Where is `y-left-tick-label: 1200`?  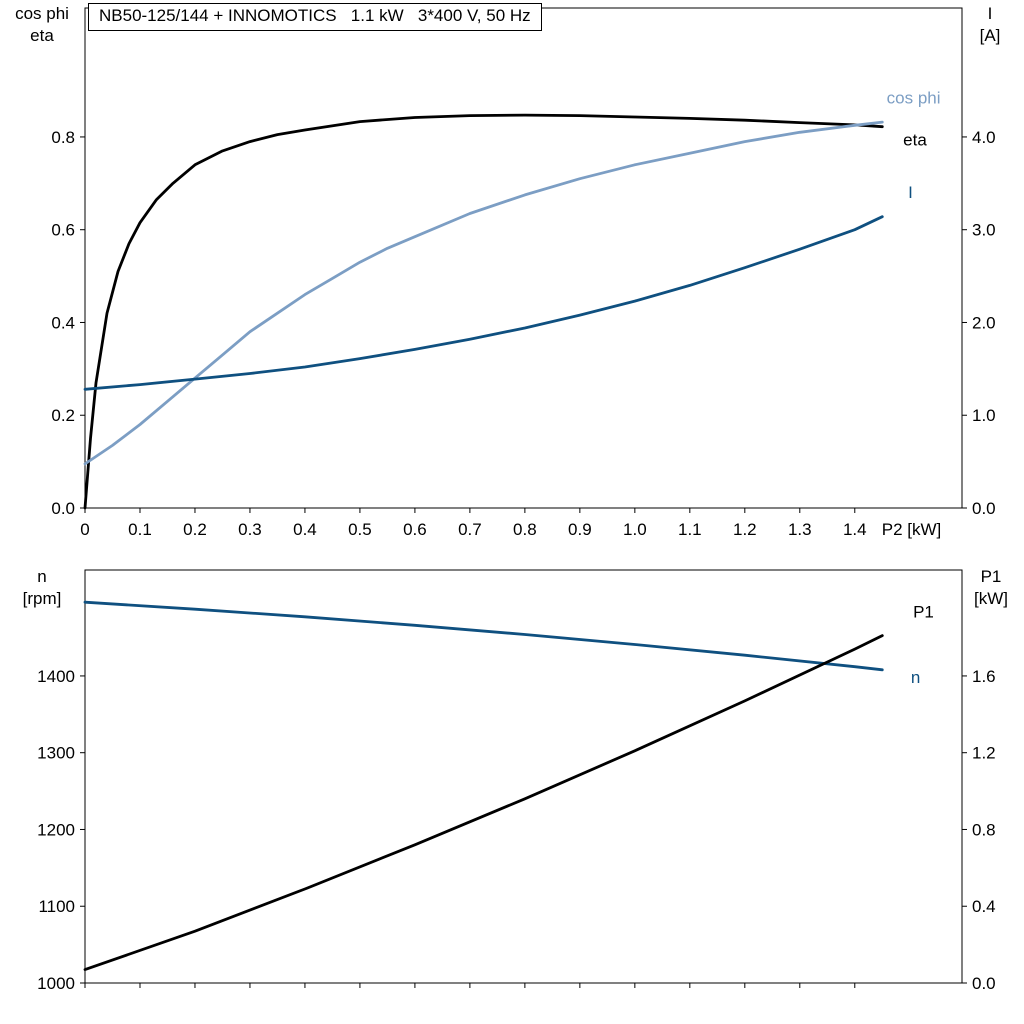 y-left-tick-label: 1200 is located at coordinates (56, 829).